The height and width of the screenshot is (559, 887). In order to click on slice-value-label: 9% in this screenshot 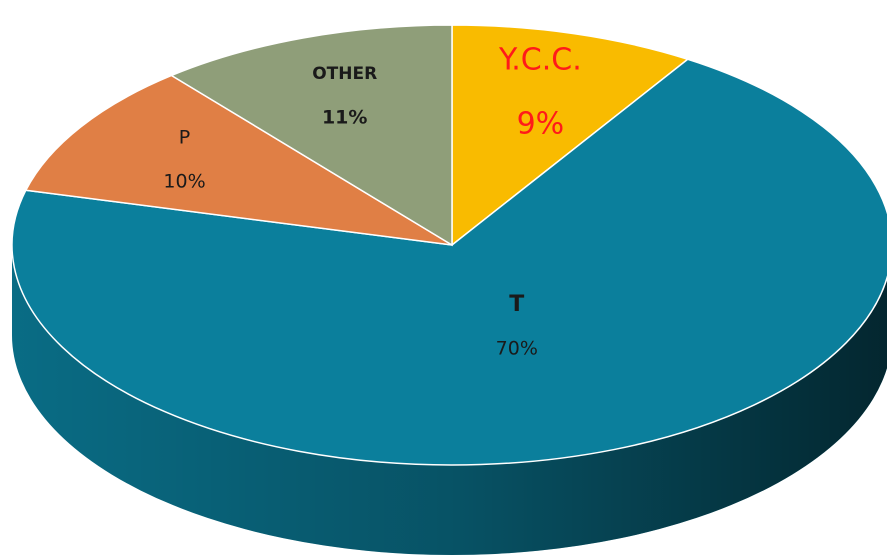, I will do `click(541, 123)`.